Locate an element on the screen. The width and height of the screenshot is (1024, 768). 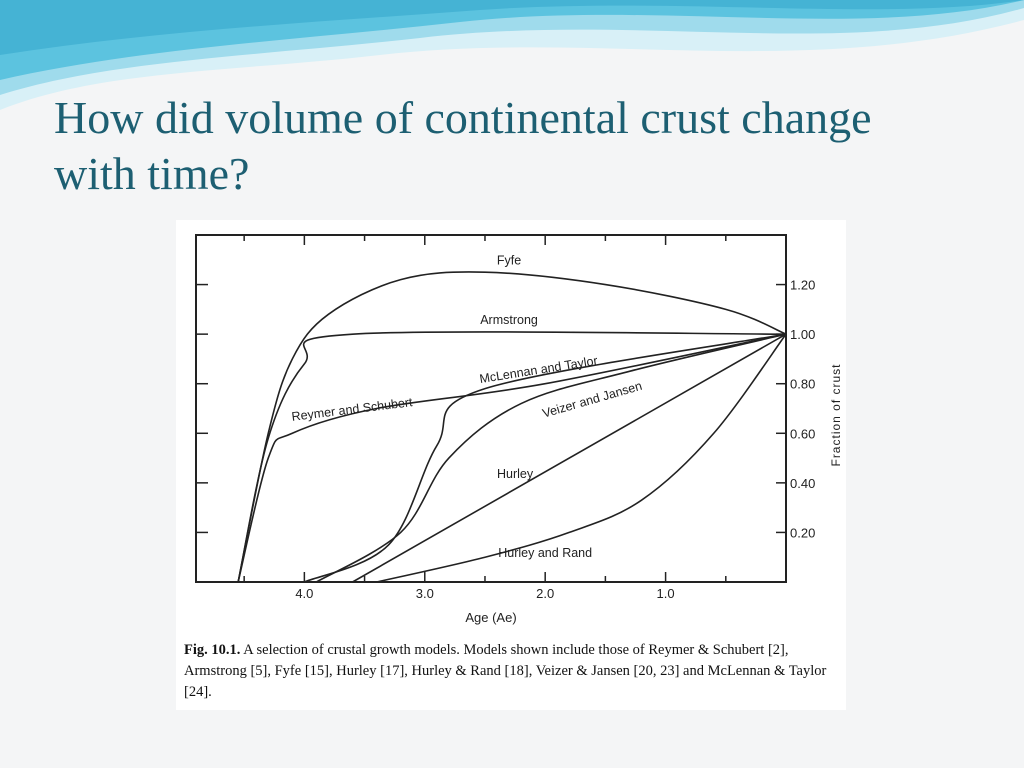
curve-label: Veizer and Jansen is located at coordinates (592, 400).